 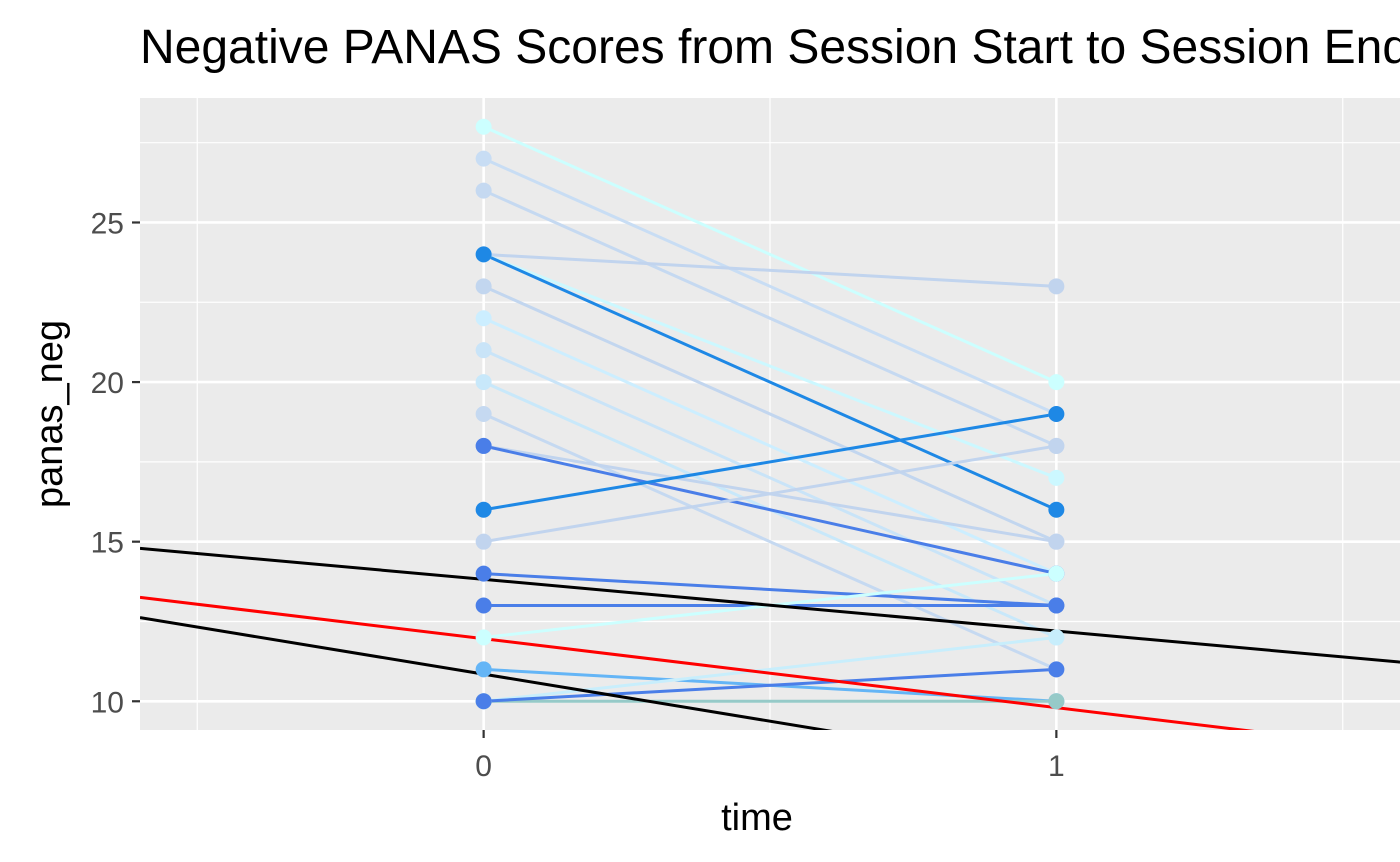 I want to click on y-tick-label: 15, so click(x=107, y=543).